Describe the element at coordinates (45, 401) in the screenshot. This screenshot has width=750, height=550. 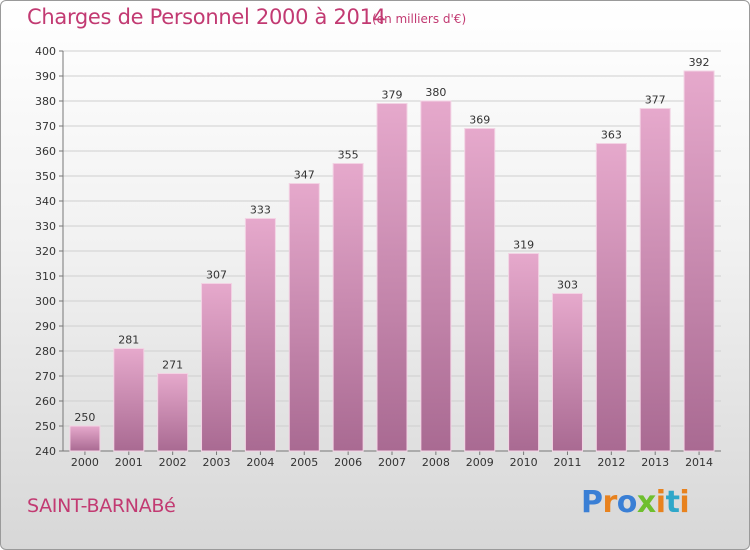
I see `y-tick-label: 260` at that location.